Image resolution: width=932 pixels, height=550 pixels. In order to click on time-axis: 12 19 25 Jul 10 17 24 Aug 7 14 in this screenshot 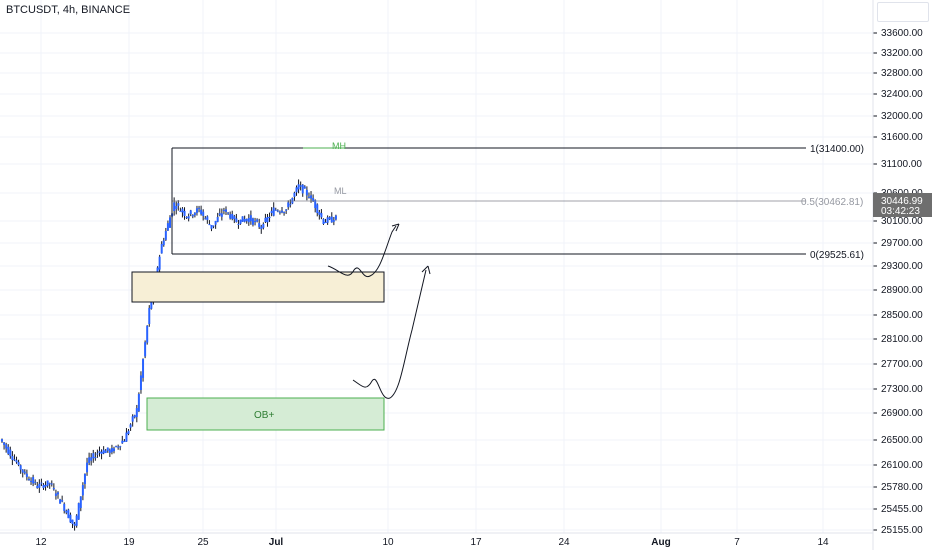, I will do `click(436, 540)`.